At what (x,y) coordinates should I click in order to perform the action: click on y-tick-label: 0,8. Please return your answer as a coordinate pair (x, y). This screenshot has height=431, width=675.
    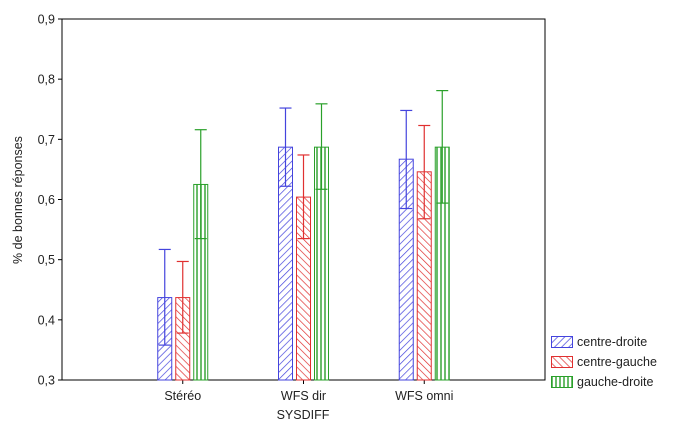
    Looking at the image, I should click on (46, 80).